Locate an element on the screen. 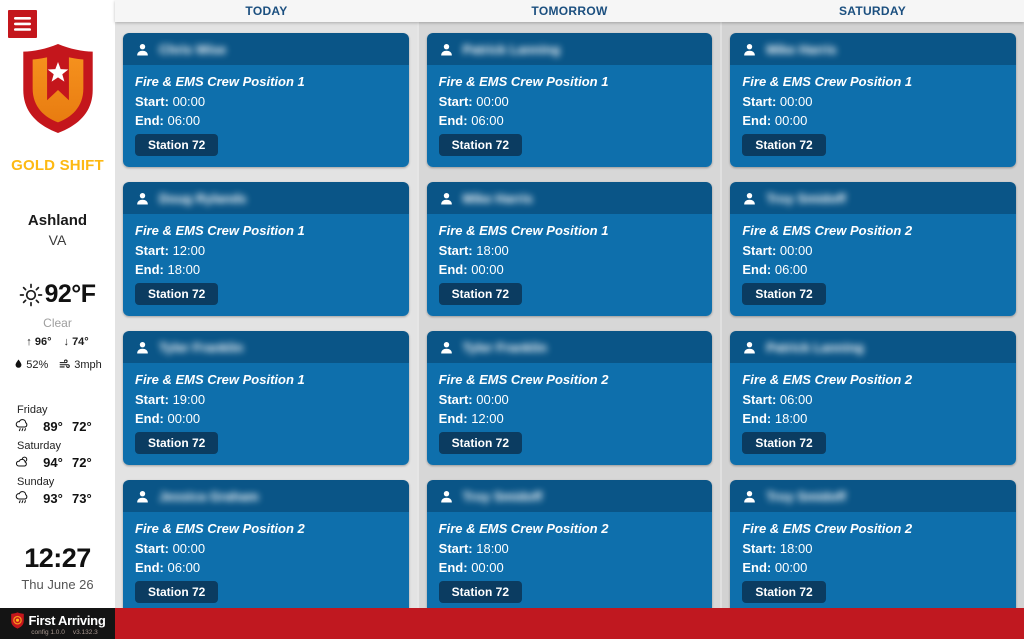 This screenshot has width=1024, height=639. wind-icon is located at coordinates (65, 364).